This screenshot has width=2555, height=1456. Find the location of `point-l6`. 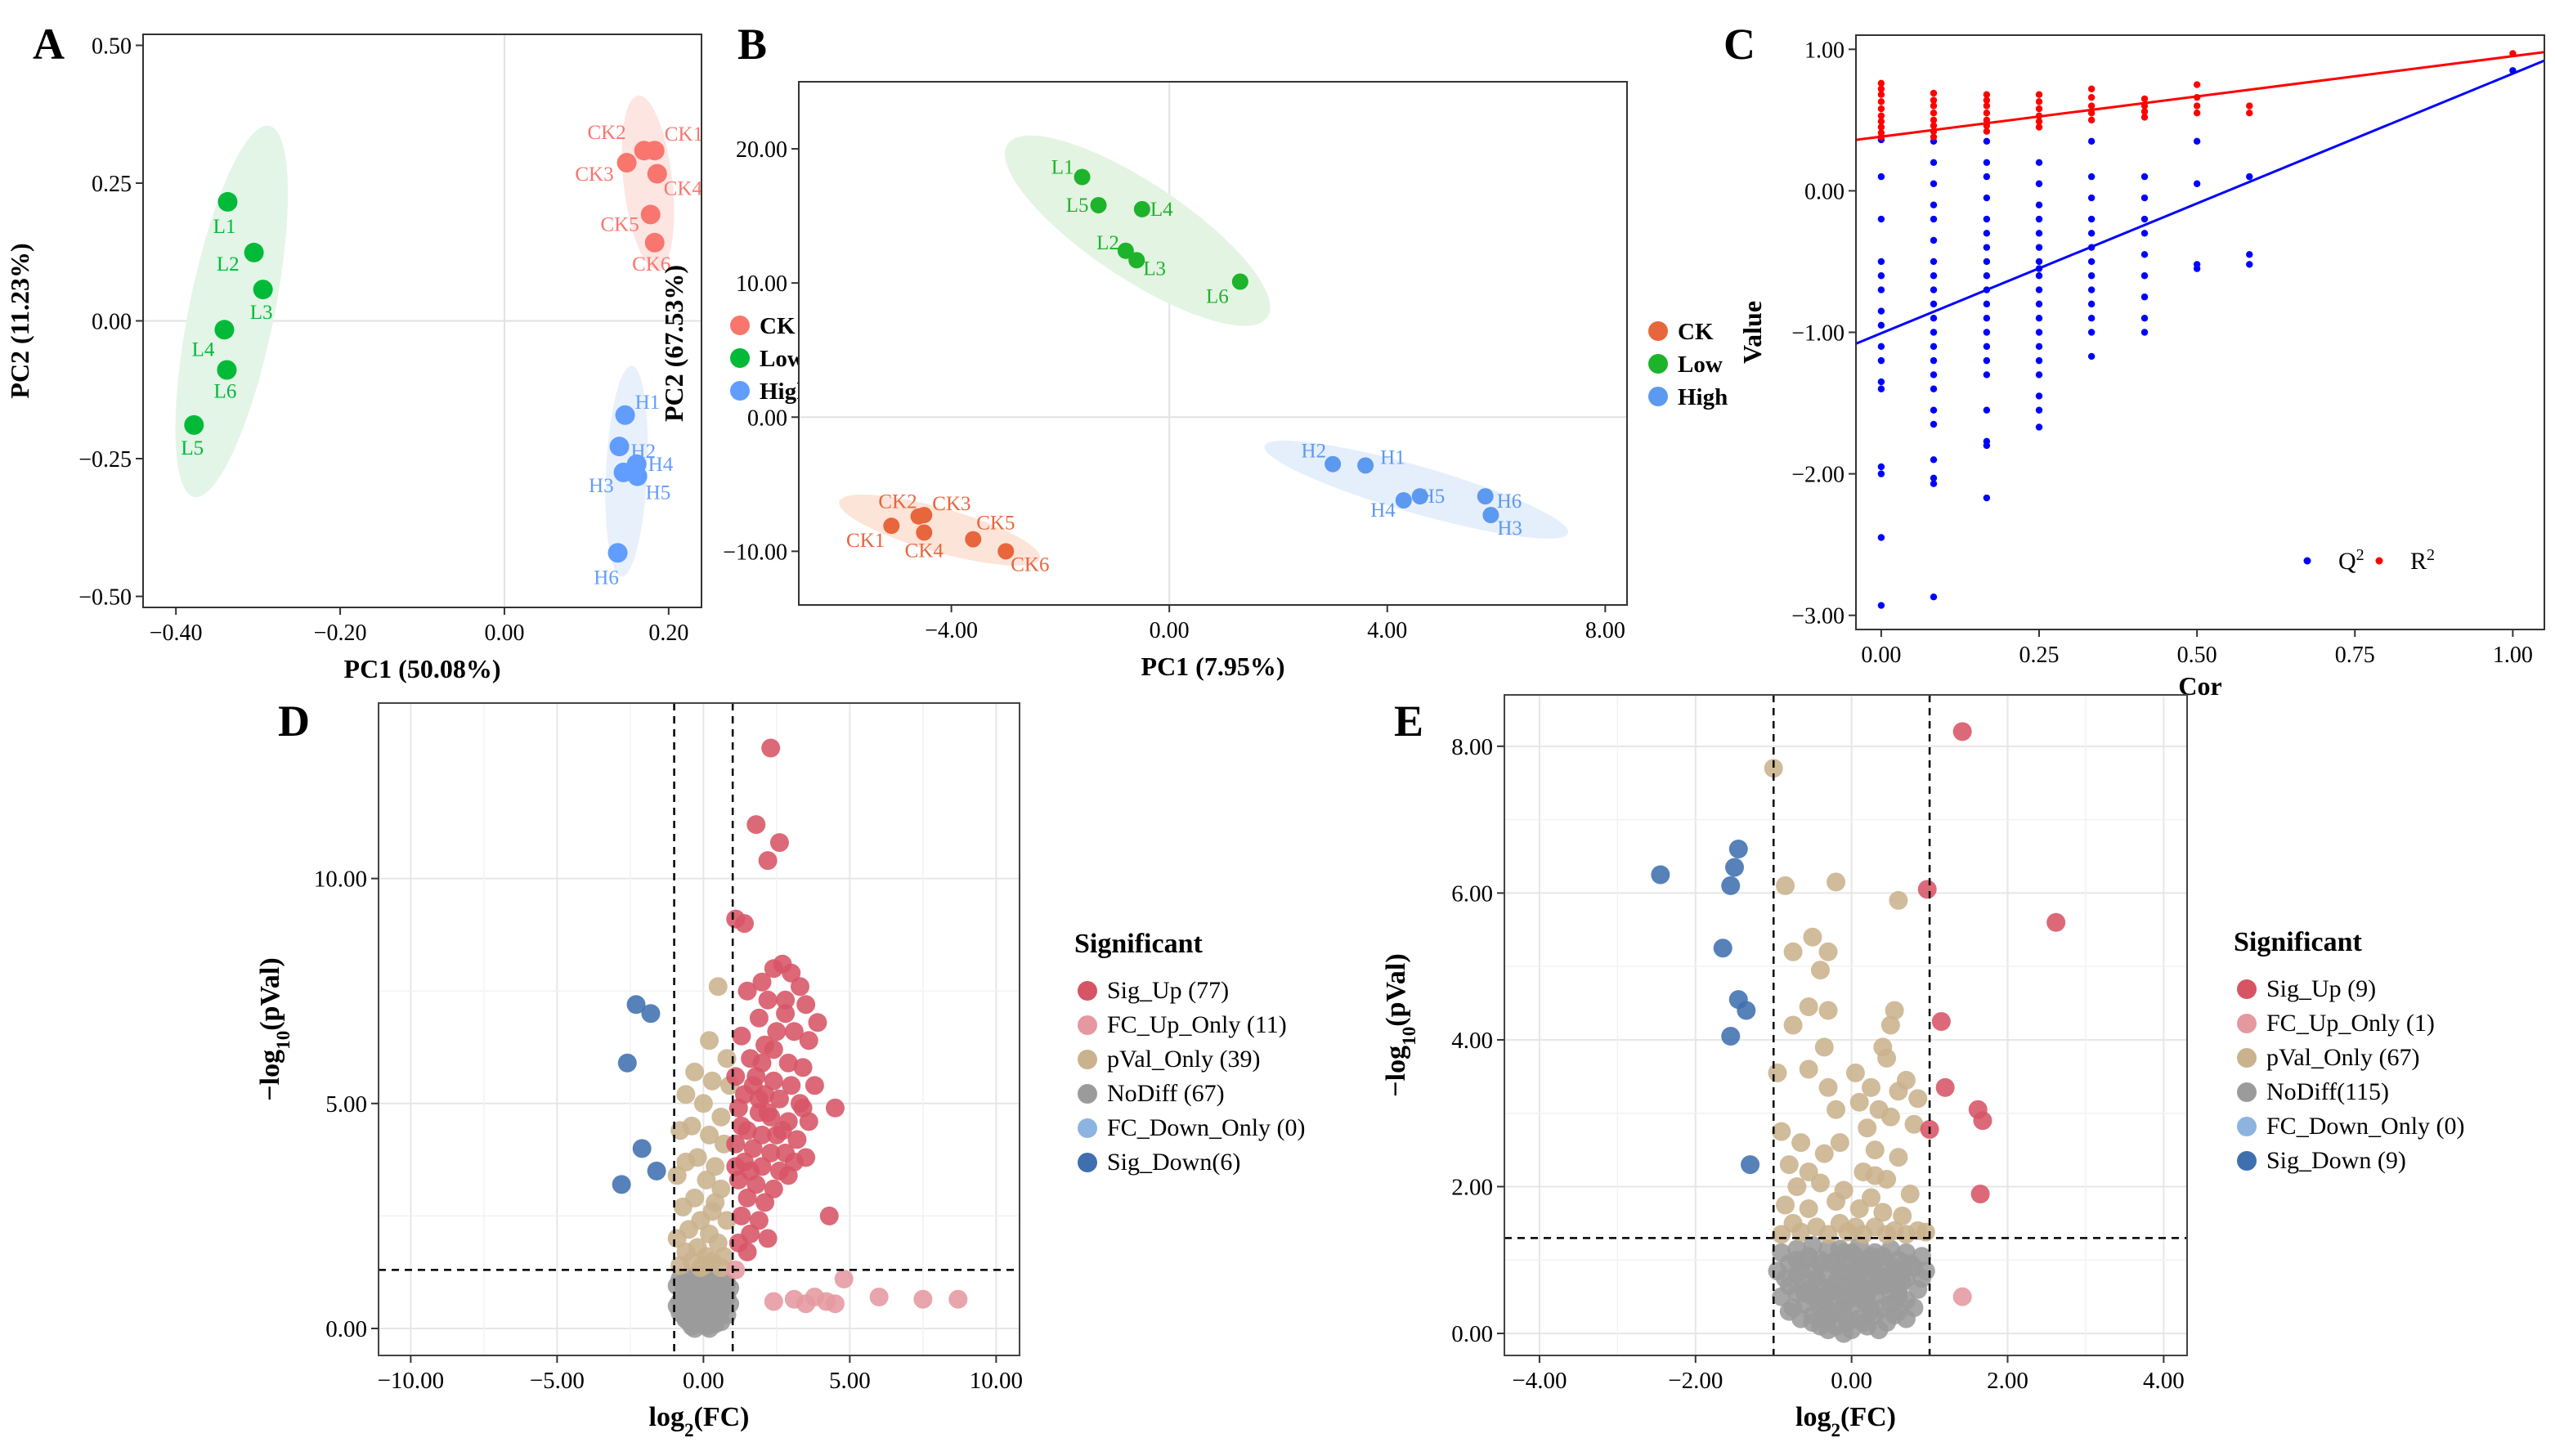

point-l6 is located at coordinates (1239, 281).